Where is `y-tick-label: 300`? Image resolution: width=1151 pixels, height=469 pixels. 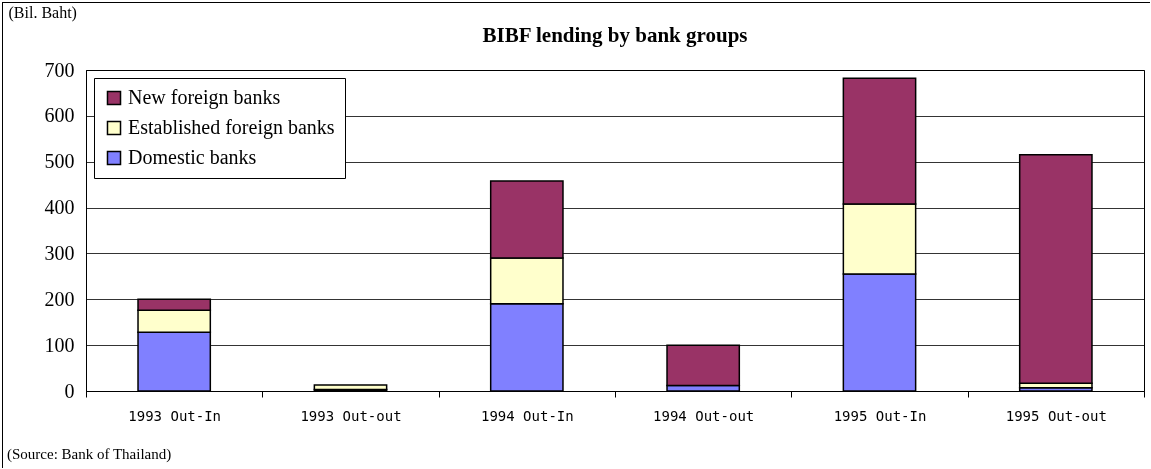
y-tick-label: 300 is located at coordinates (59, 252).